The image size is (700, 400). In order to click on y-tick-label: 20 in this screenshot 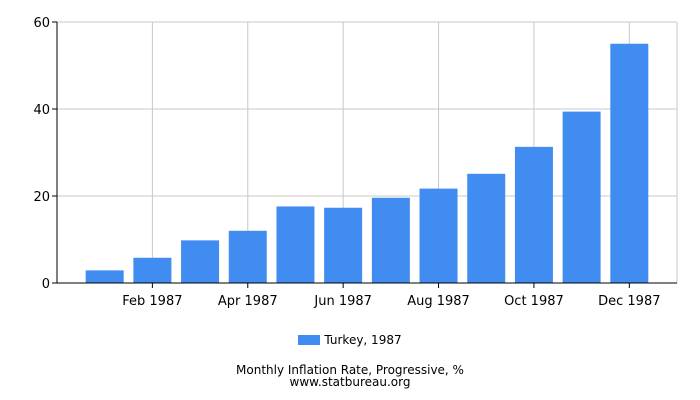, I will do `click(41, 197)`.